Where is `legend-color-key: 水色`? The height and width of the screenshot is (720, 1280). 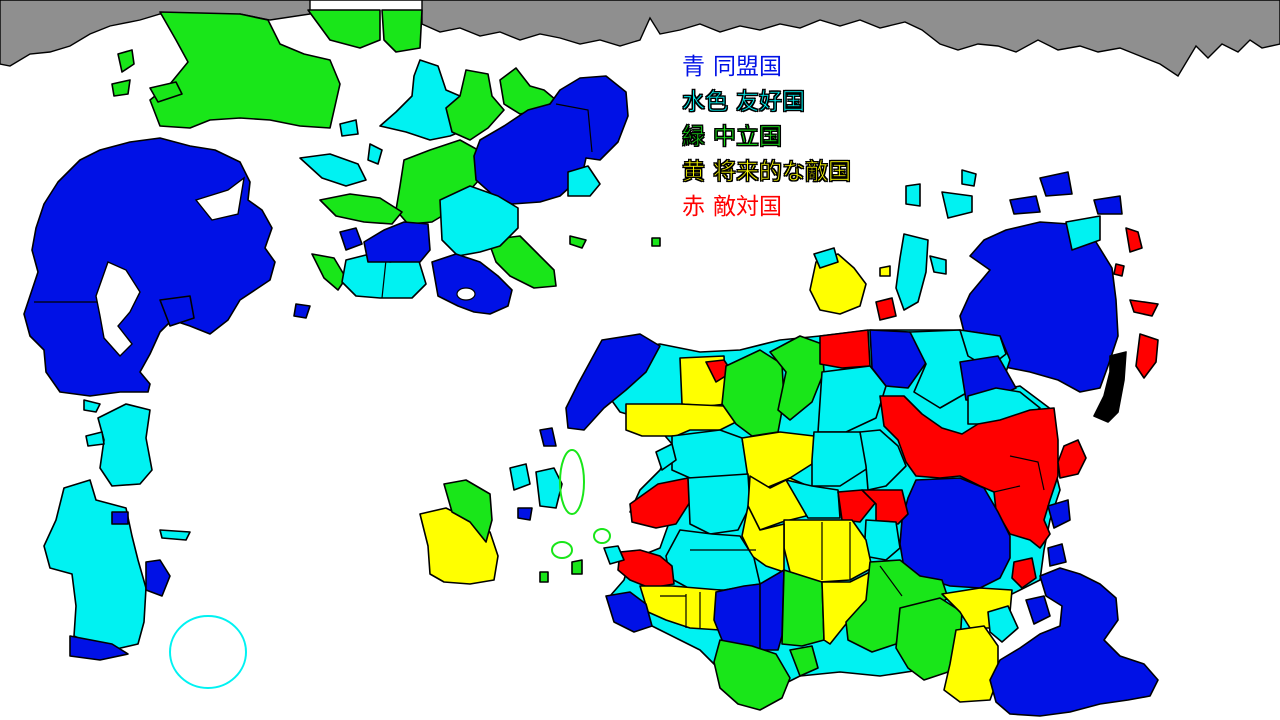
legend-color-key: 水色 is located at coordinates (705, 102).